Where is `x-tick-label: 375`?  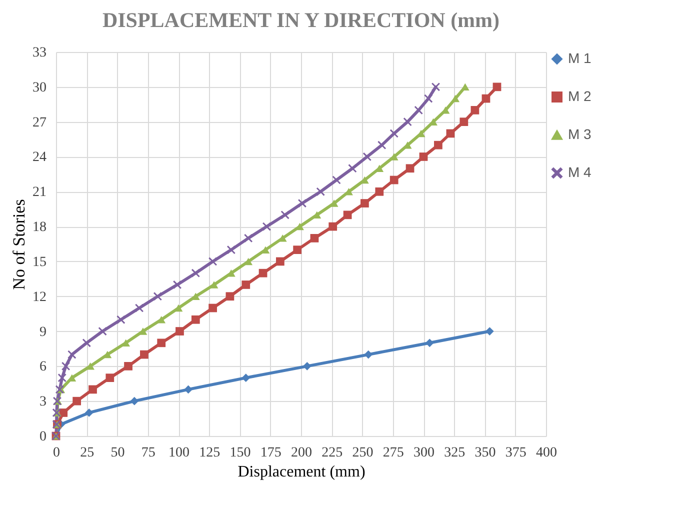
x-tick-label: 375 is located at coordinates (515, 453).